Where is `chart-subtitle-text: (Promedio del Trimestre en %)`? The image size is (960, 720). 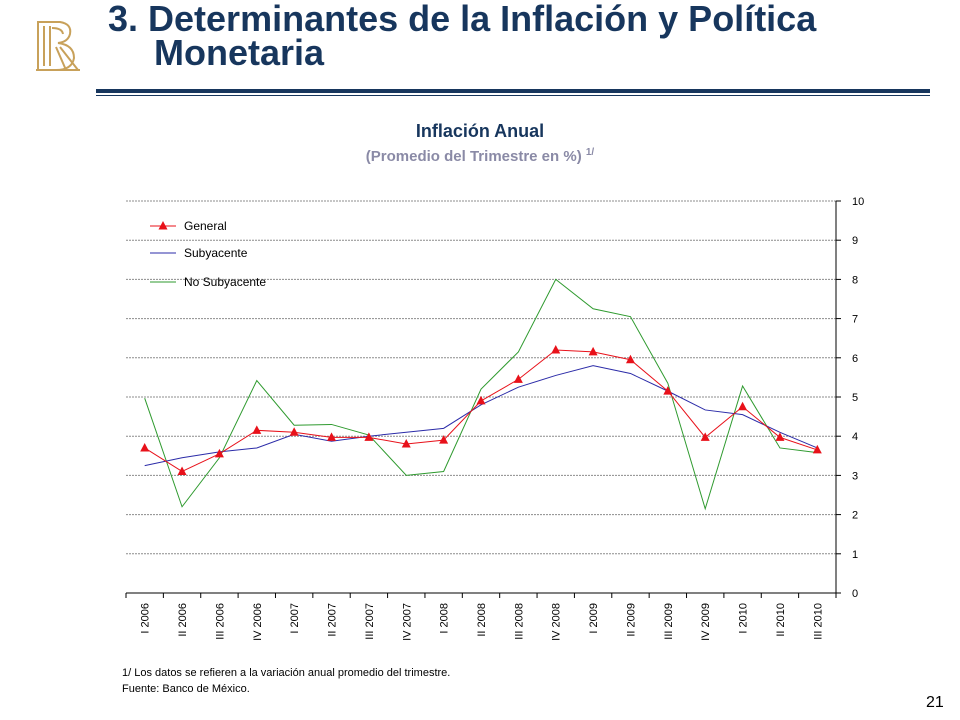 chart-subtitle-text: (Promedio del Trimestre en %) is located at coordinates (473, 156).